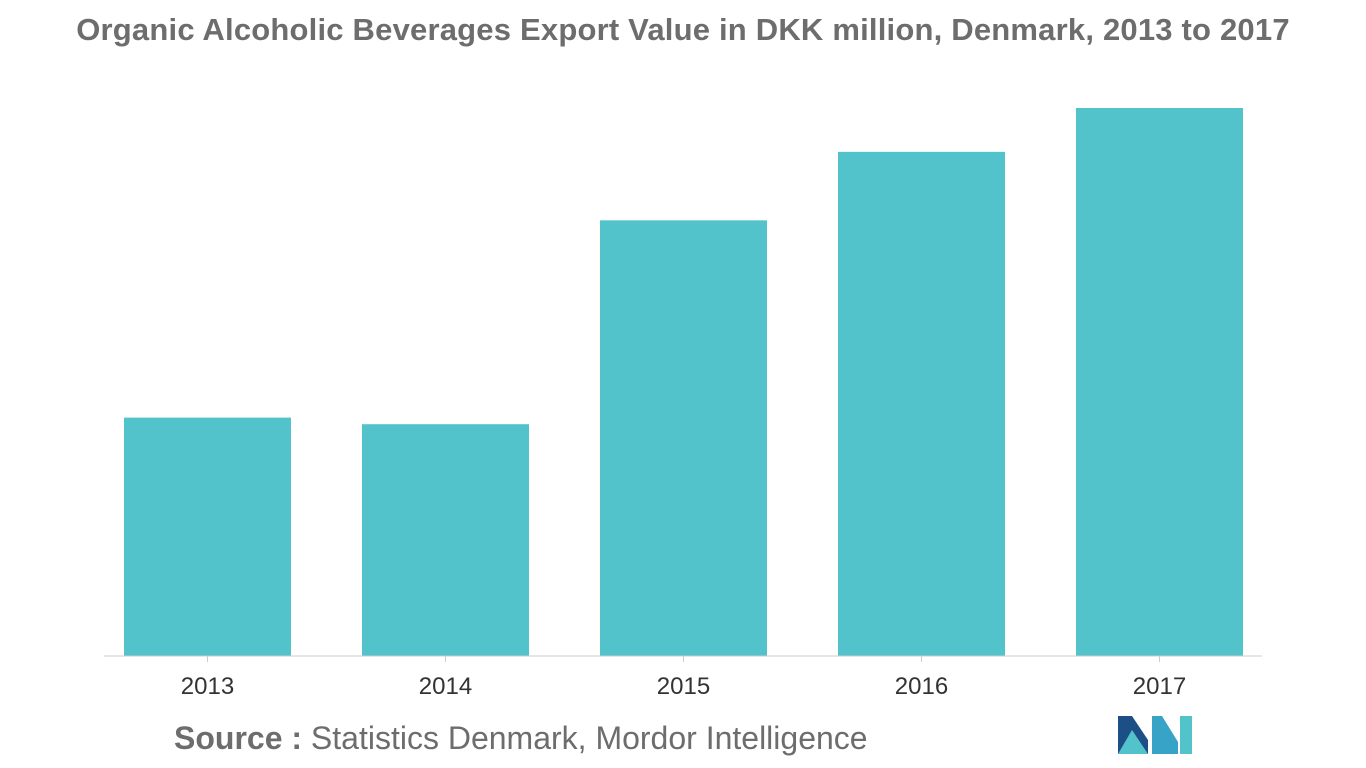 The height and width of the screenshot is (768, 1366). I want to click on x-tick-label-2017: 2017, so click(1159, 686).